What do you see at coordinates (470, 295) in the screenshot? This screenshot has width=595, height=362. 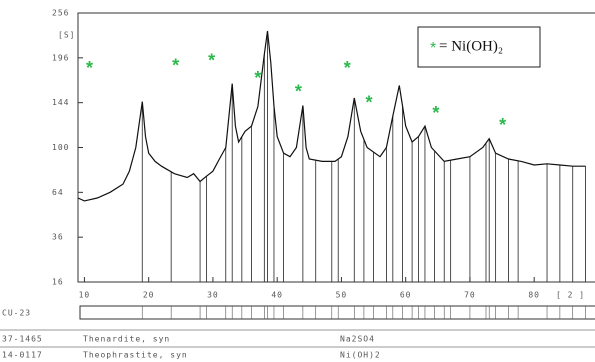 I see `x-tick-label: 70` at bounding box center [470, 295].